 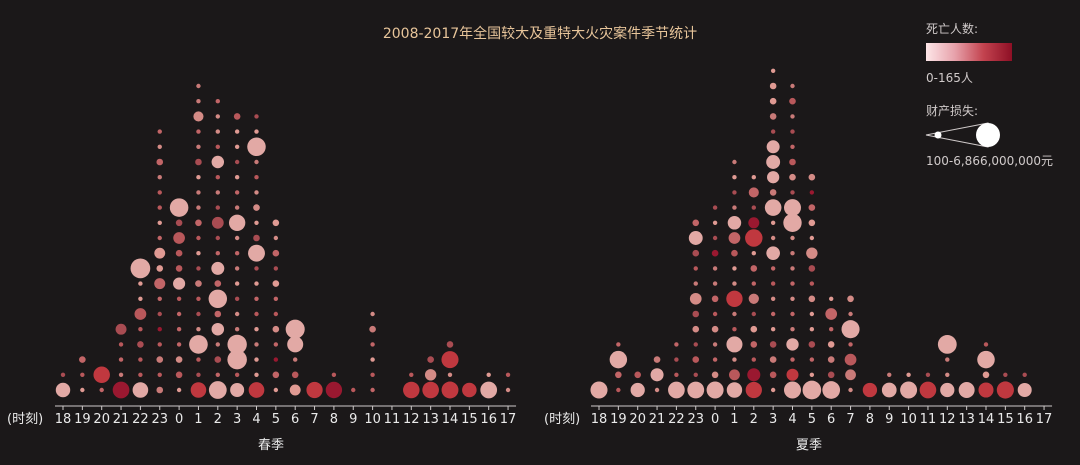 What do you see at coordinates (25, 419) in the screenshot?
I see `hour-axis-prefix-spring: (时刻)` at bounding box center [25, 419].